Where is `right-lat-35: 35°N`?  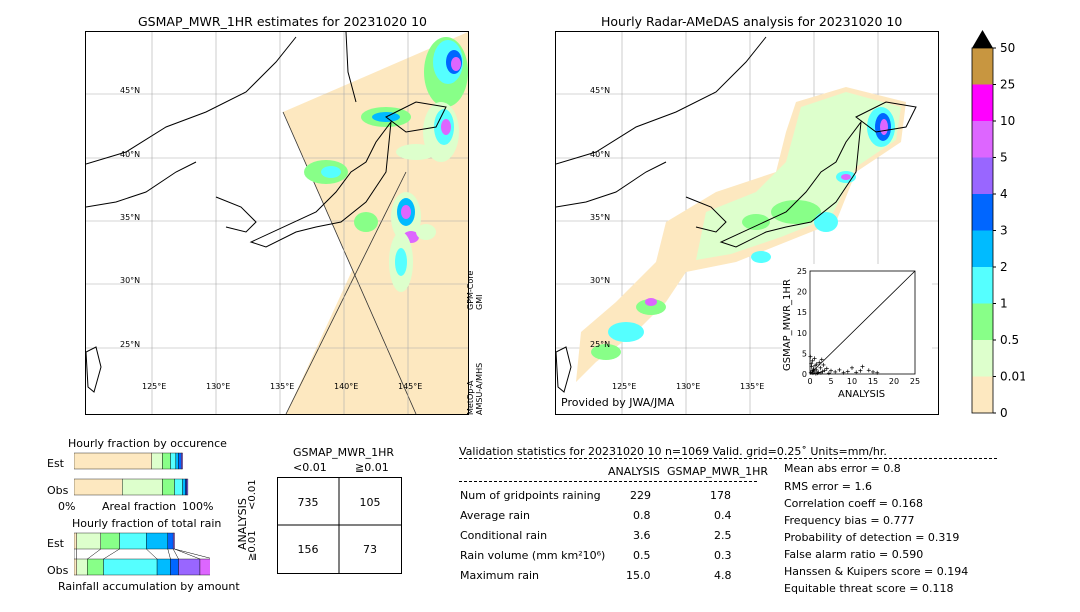
right-lat-35: 35°N is located at coordinates (600, 217).